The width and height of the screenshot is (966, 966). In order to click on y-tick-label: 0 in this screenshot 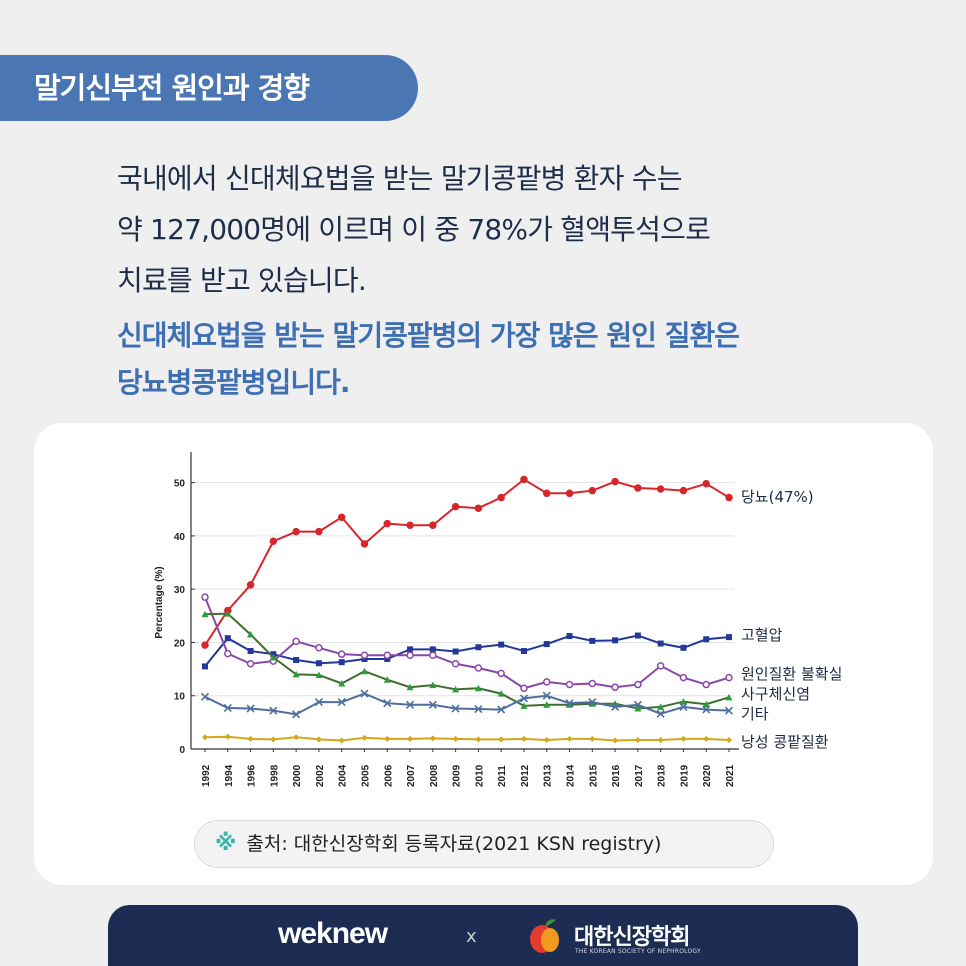, I will do `click(182, 750)`.